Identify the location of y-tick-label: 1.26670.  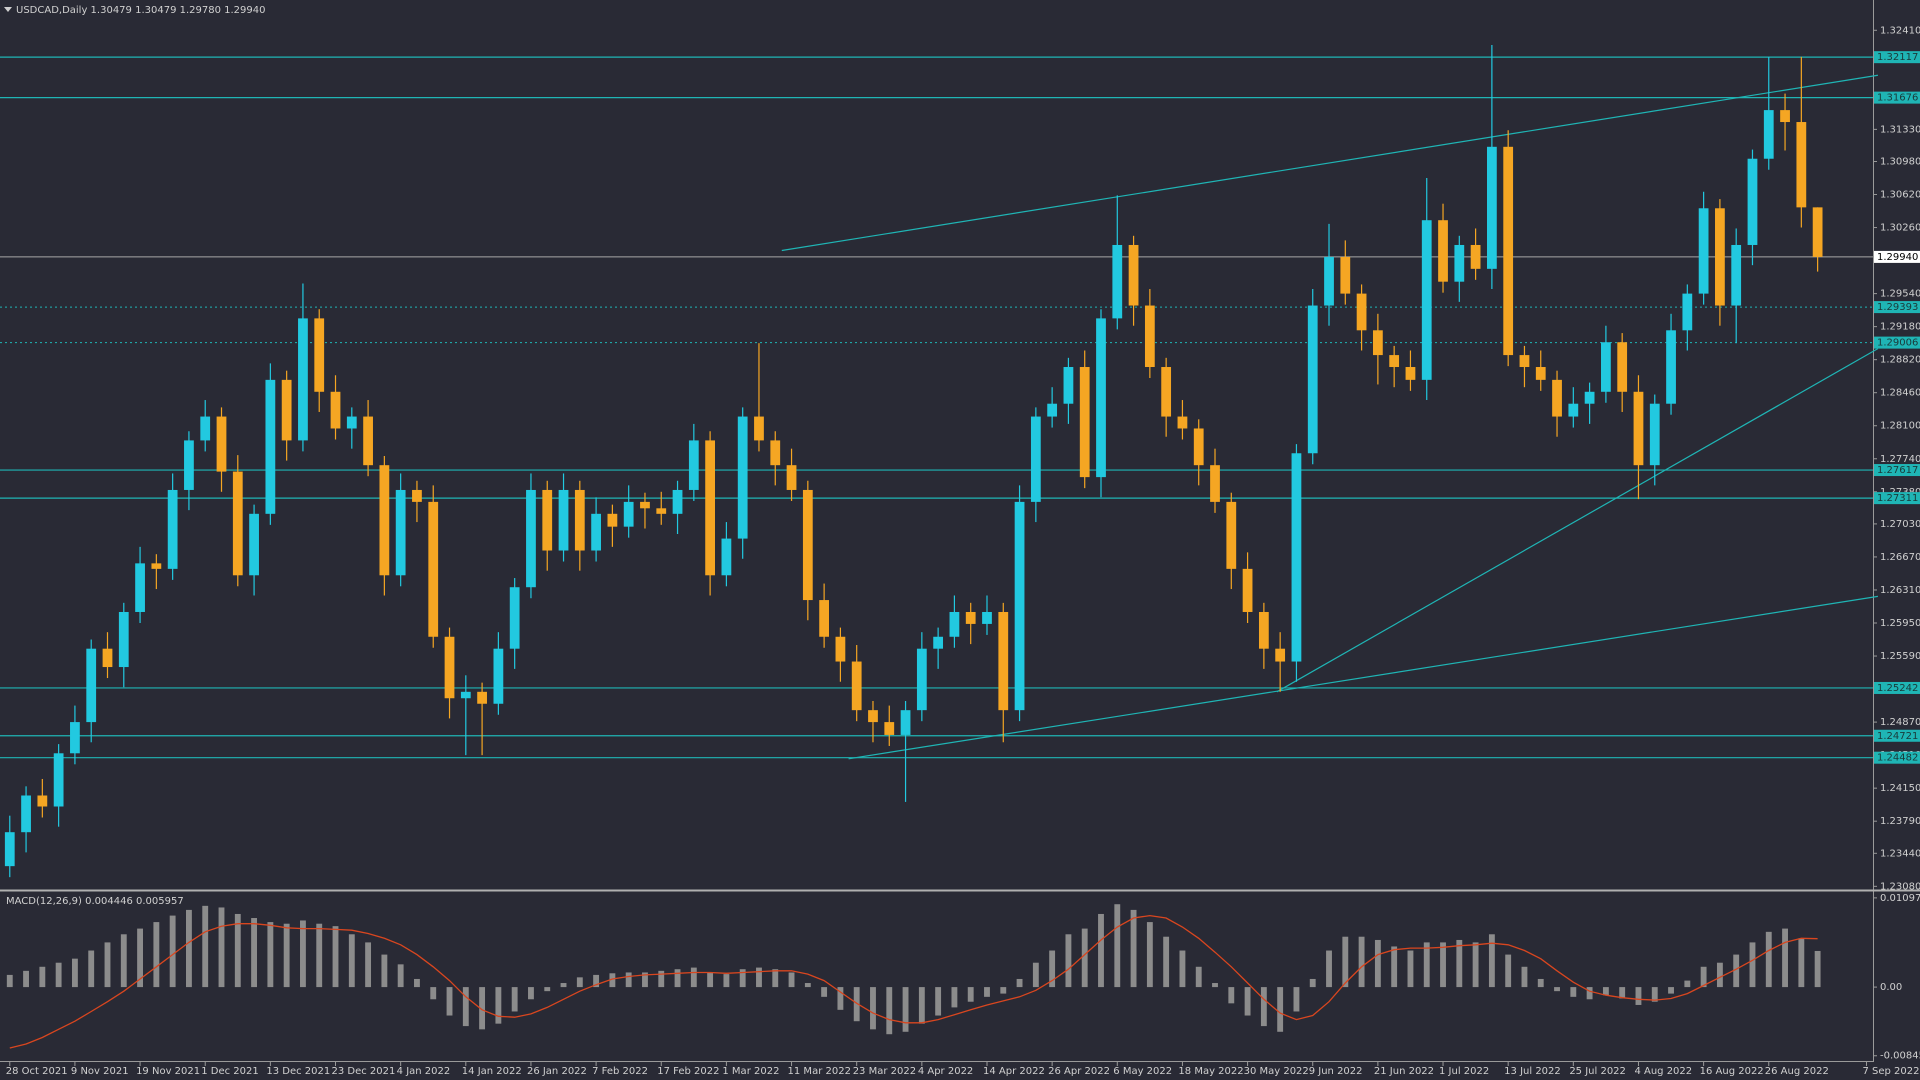
(1900, 557).